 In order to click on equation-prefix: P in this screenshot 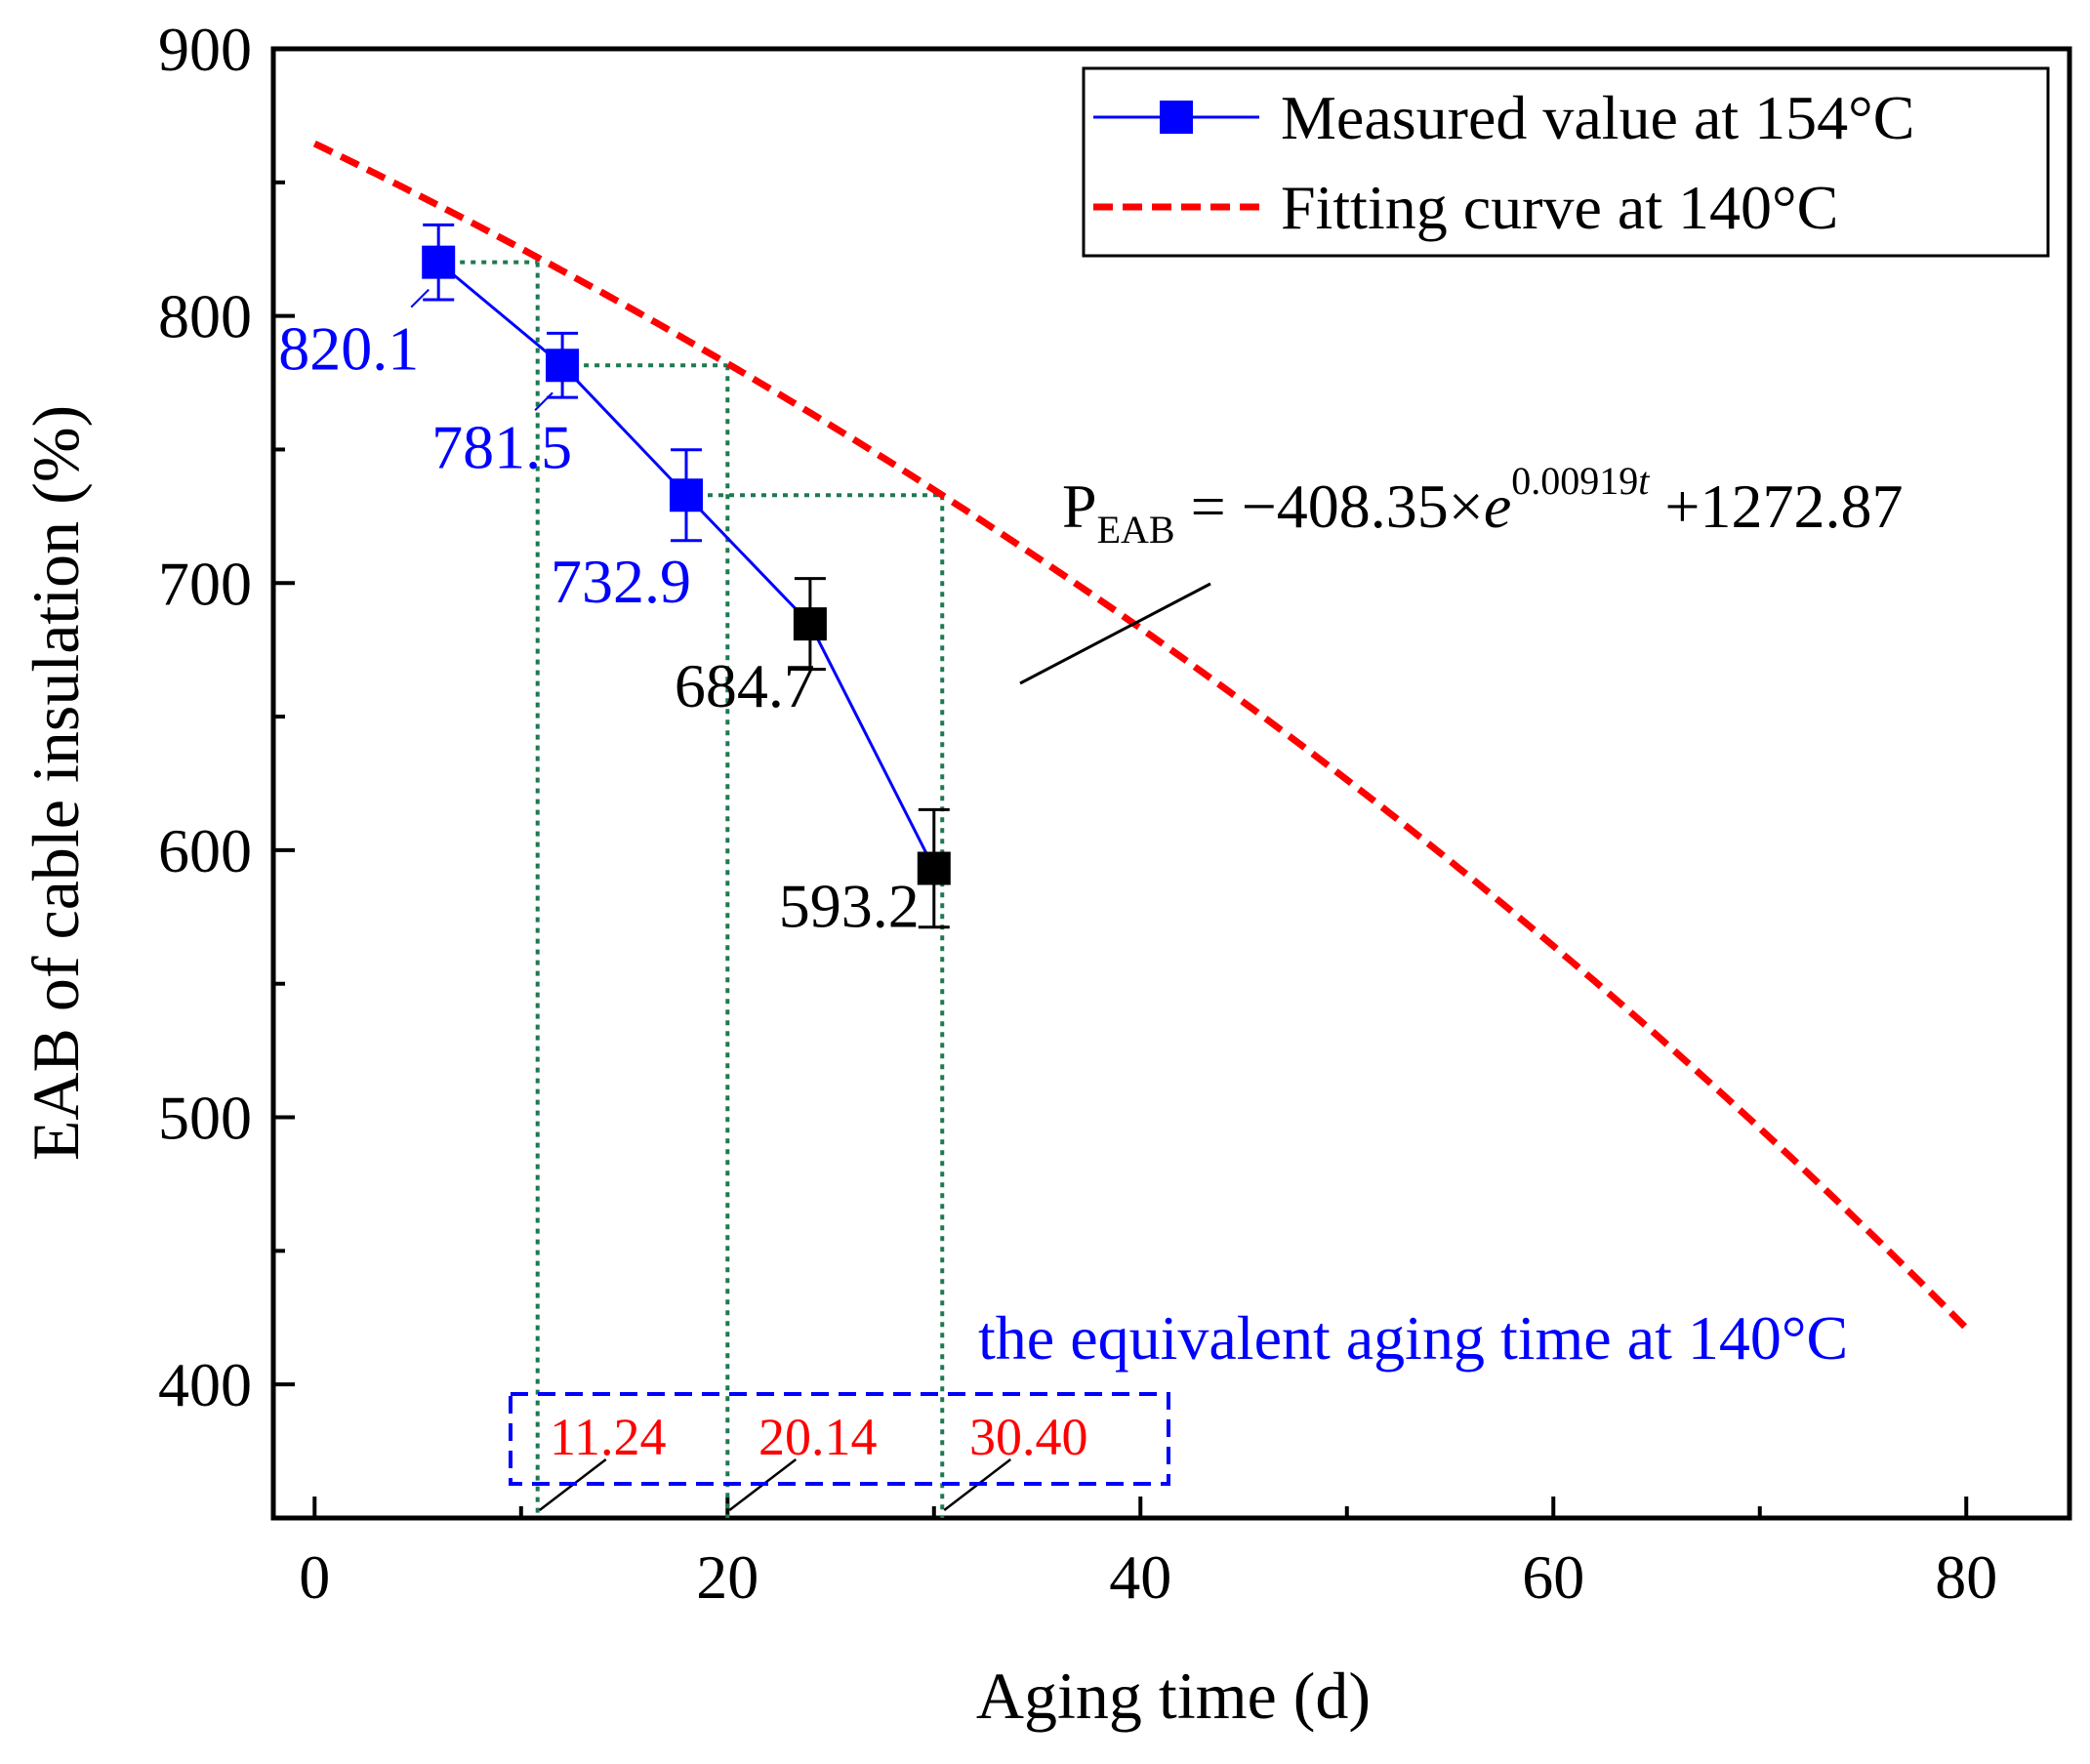, I will do `click(1079, 506)`.